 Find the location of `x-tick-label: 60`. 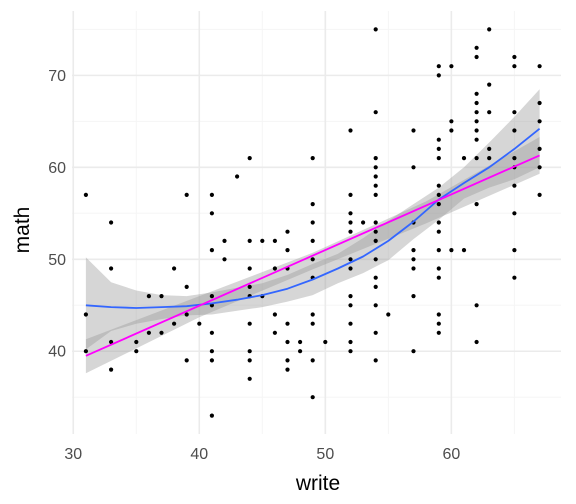

x-tick-label: 60 is located at coordinates (451, 454).